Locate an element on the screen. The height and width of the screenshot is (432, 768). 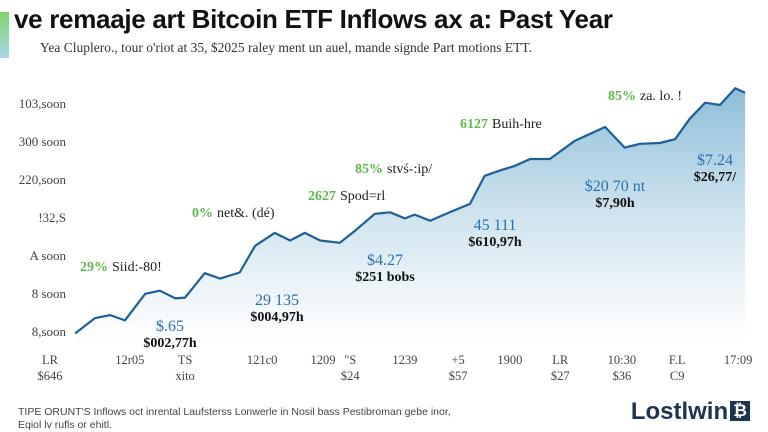
annotation-text: Buih-hre is located at coordinates (517, 124).